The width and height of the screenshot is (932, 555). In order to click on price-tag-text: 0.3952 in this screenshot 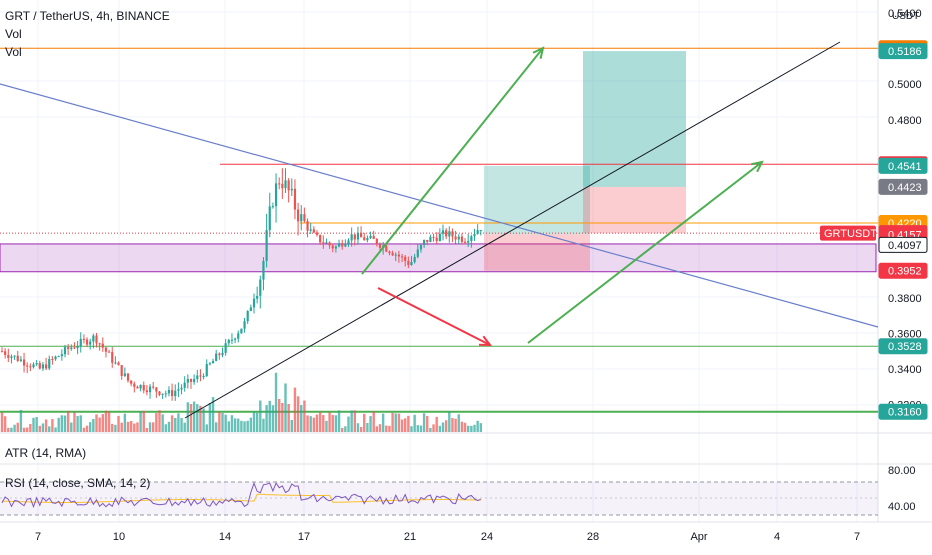, I will do `click(905, 272)`.